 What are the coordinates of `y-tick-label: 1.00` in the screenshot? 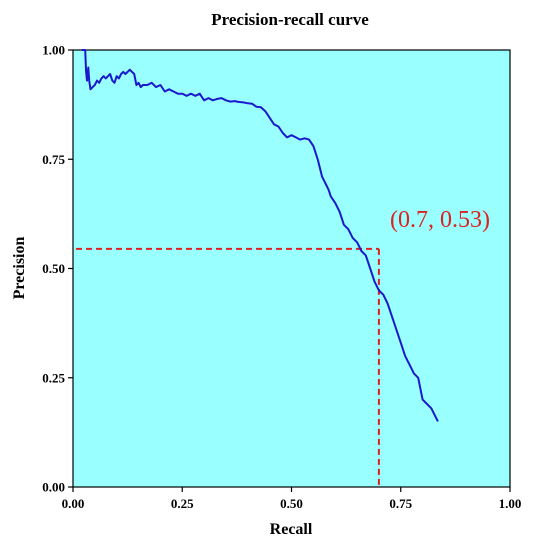 It's located at (53, 50).